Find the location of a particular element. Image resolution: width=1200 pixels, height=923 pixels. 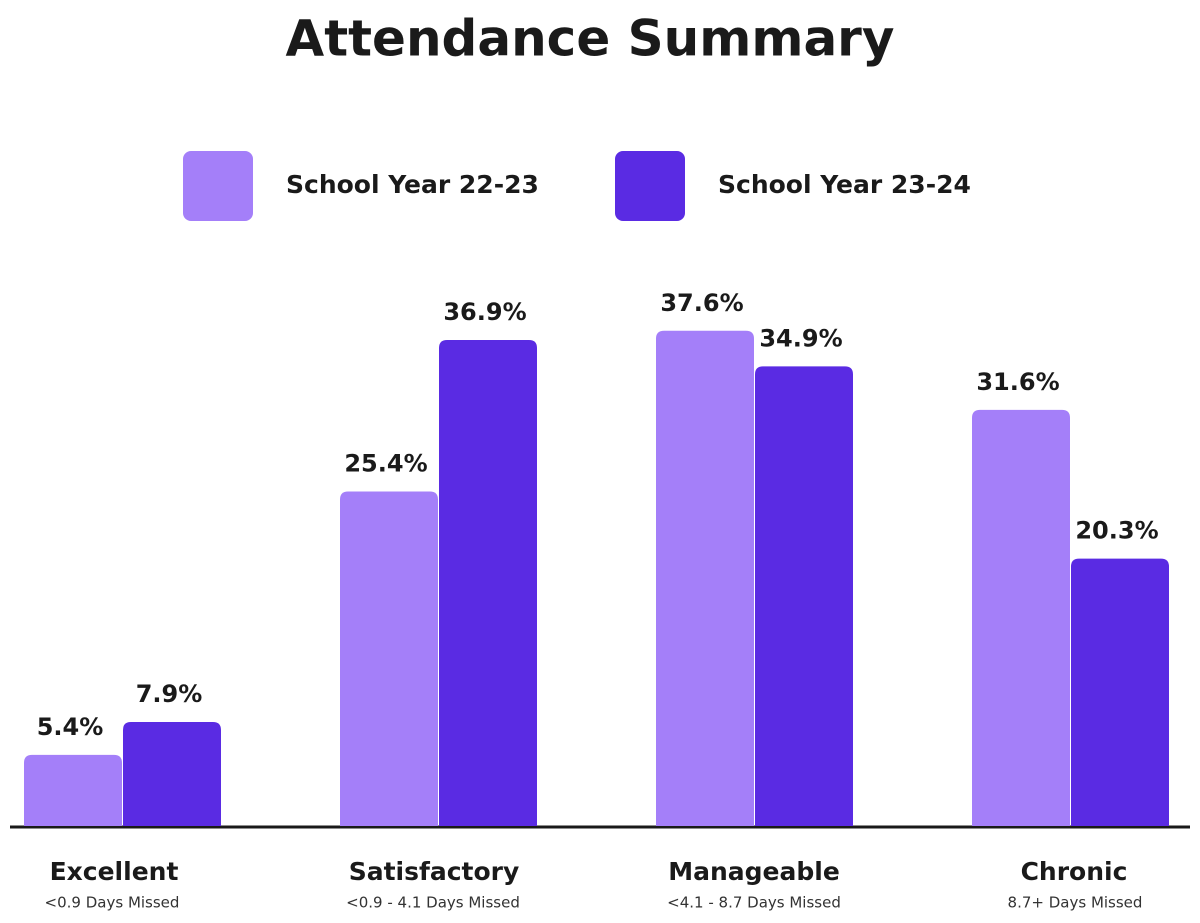

value-label: 36.9% is located at coordinates (484, 312).